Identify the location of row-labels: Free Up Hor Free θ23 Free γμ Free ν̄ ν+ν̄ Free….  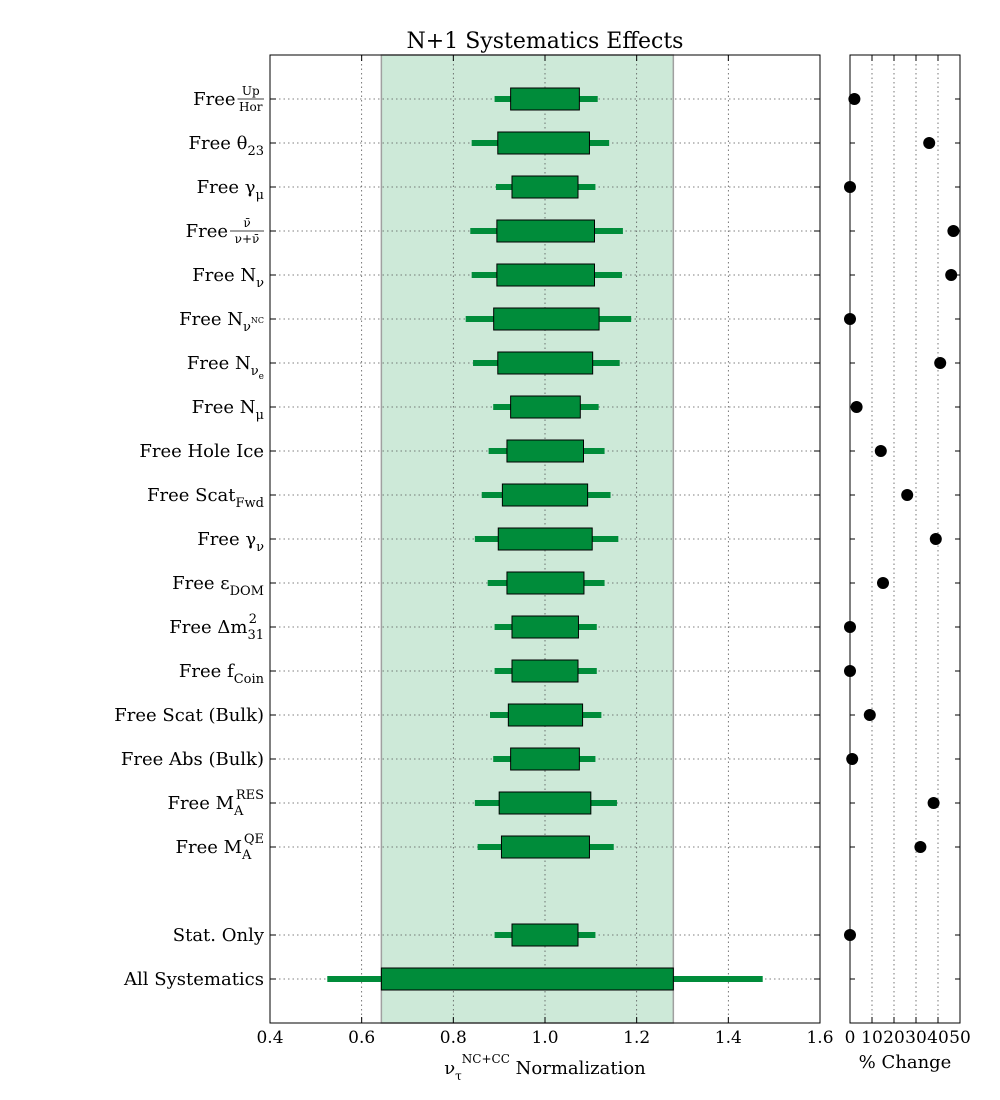
(189, 537).